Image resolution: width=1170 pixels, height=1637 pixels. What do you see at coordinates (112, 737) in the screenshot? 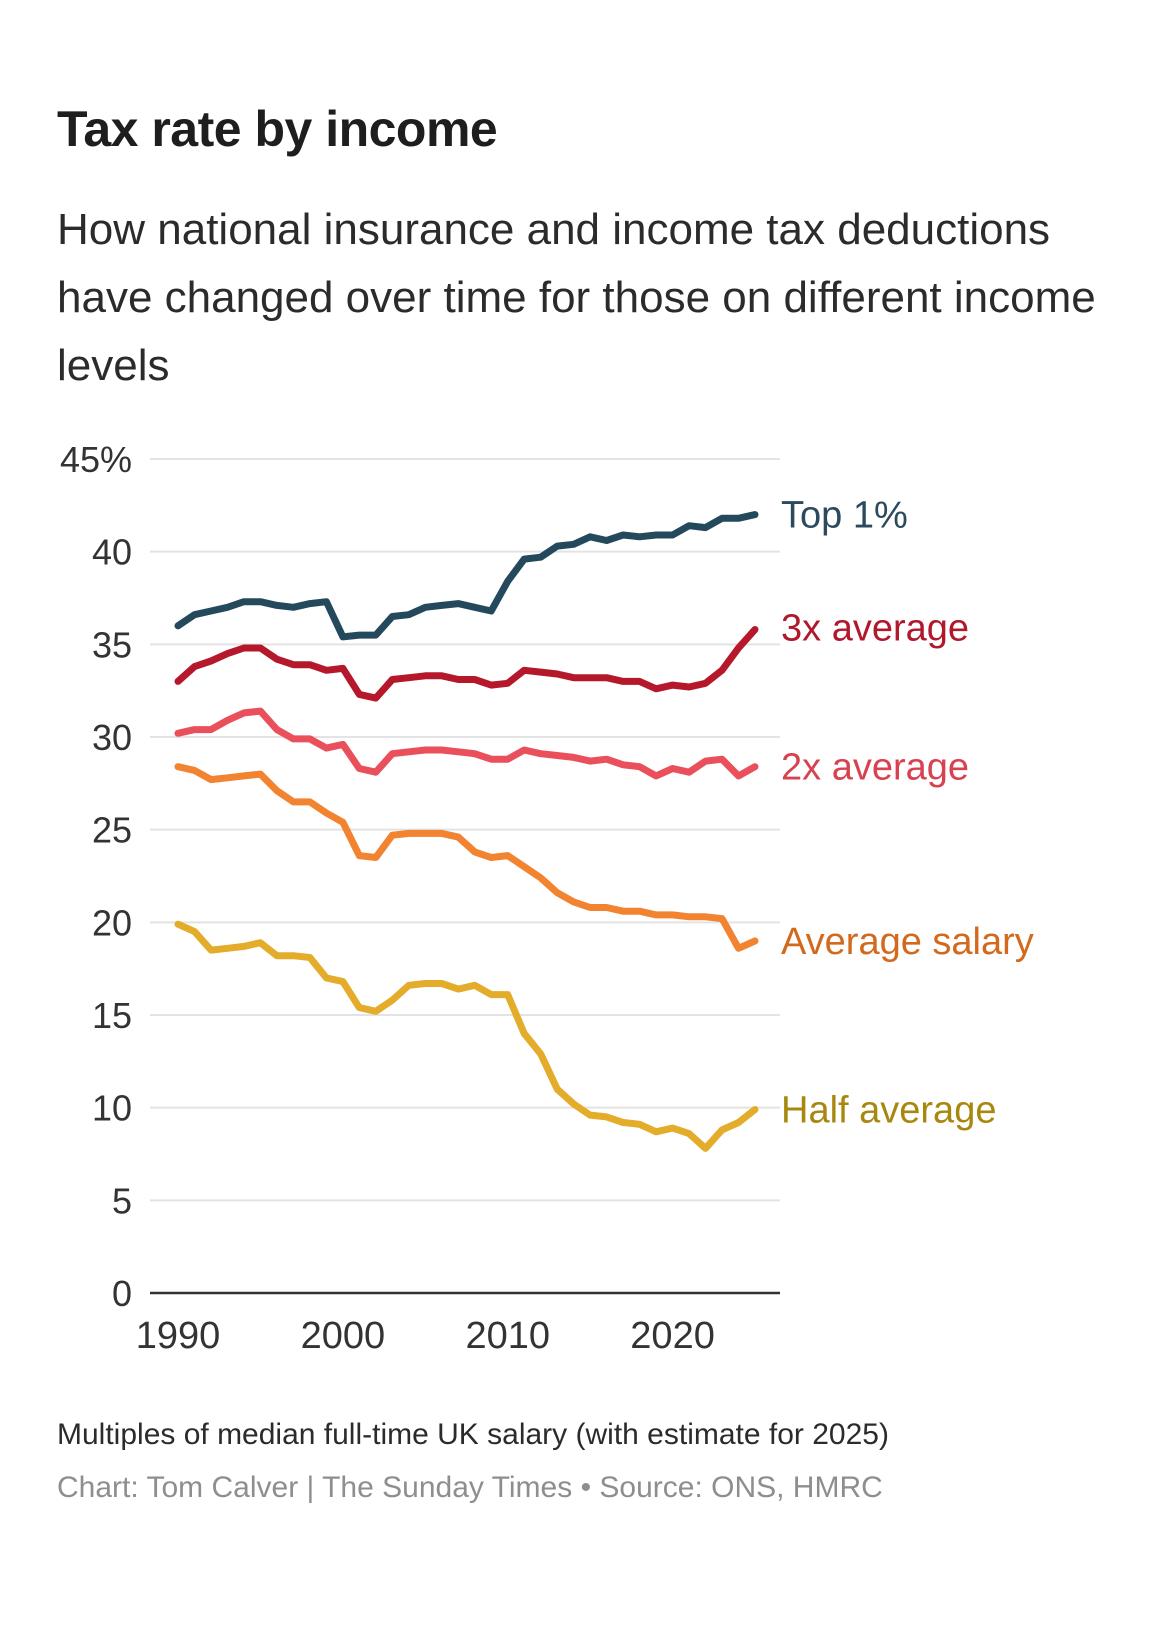
I see `y-tick-label: 30` at bounding box center [112, 737].